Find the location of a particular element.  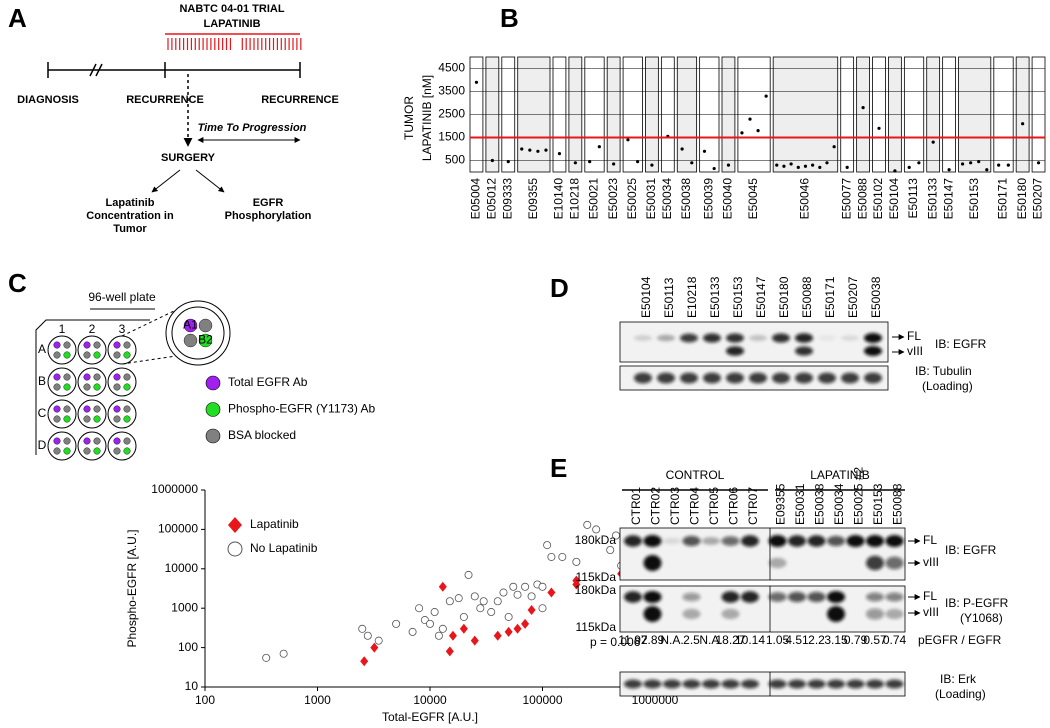

y-tick-label: 10 is located at coordinates (192, 686).